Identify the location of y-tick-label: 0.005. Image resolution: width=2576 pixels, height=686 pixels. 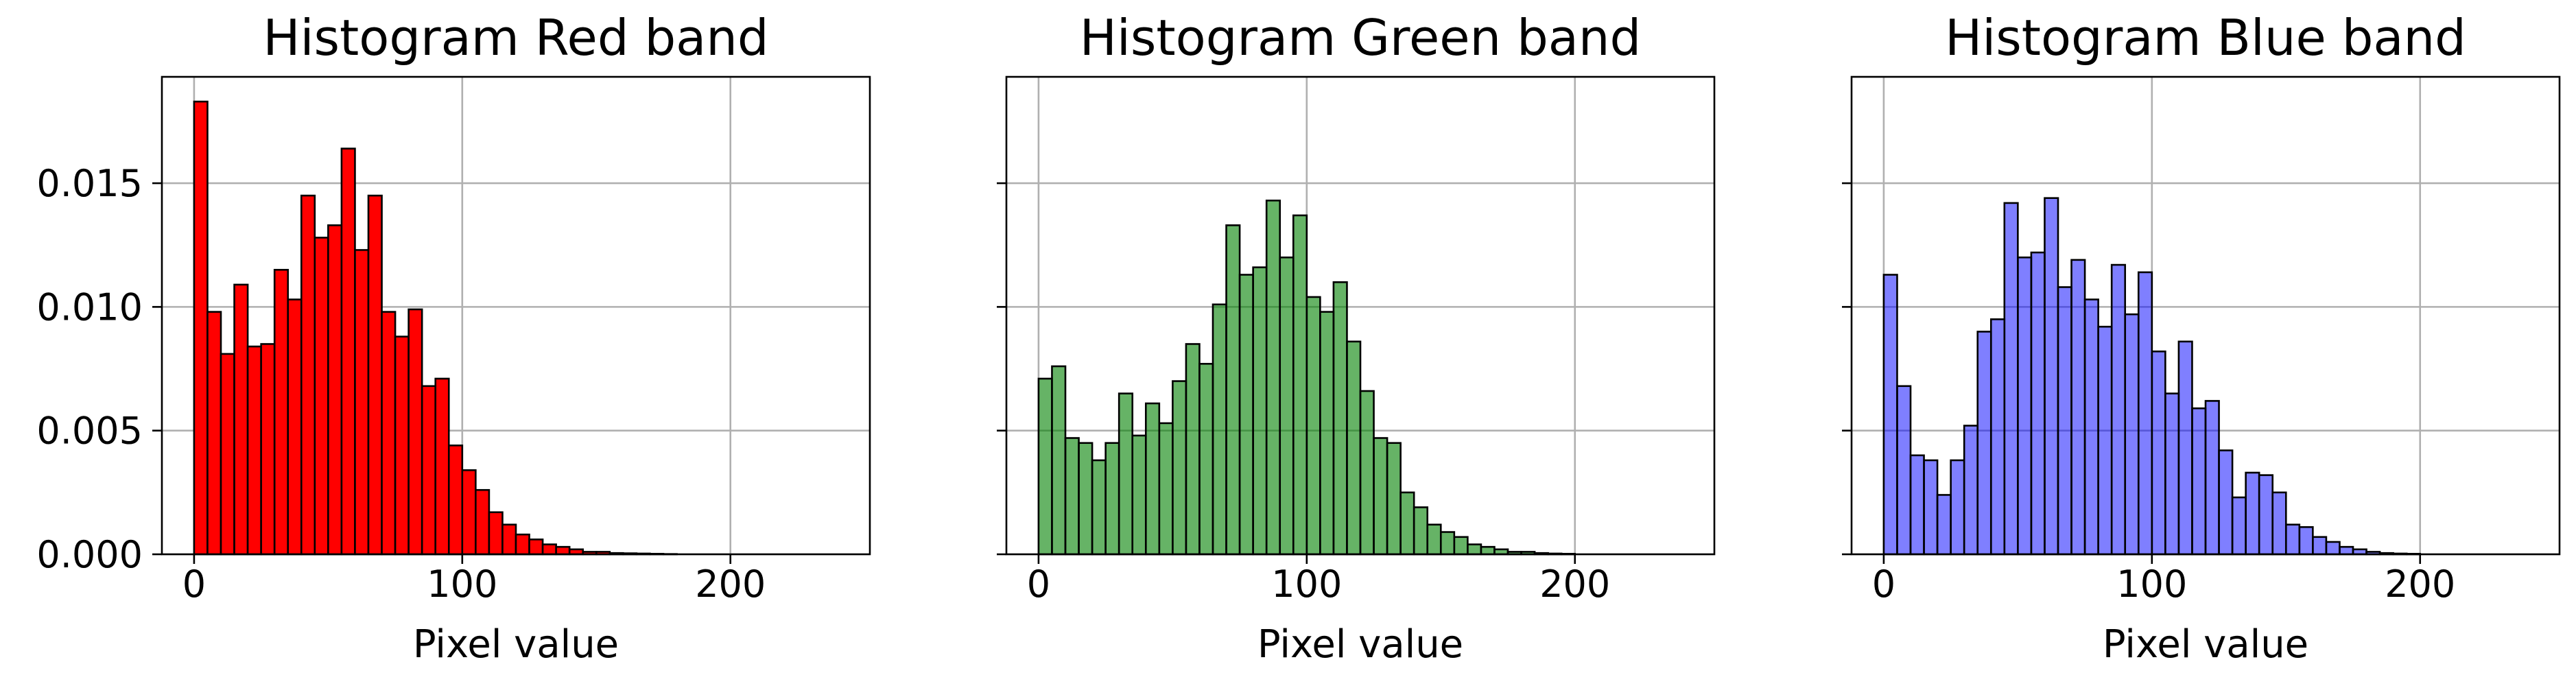
(89, 431).